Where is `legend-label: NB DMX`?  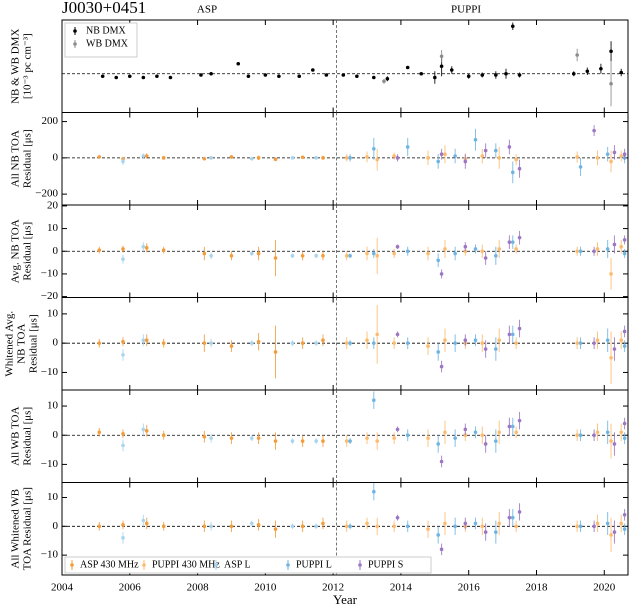 legend-label: NB DMX is located at coordinates (106, 30).